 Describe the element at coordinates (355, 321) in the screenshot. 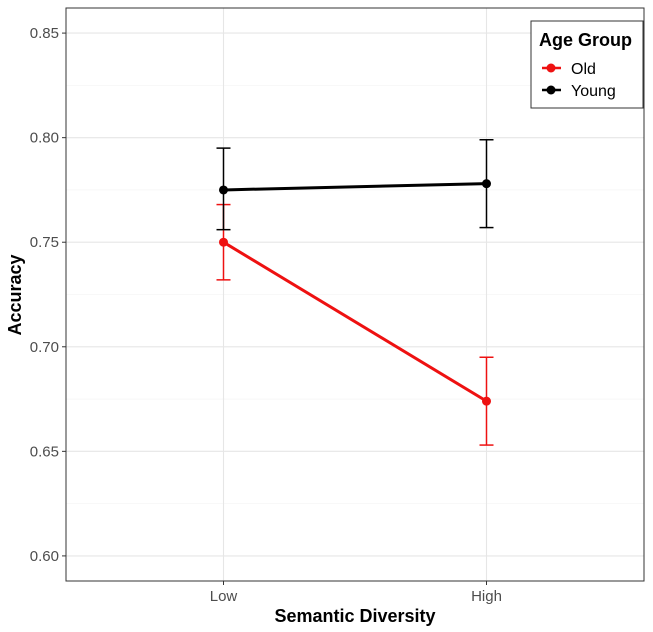

I see `series-line-old` at that location.